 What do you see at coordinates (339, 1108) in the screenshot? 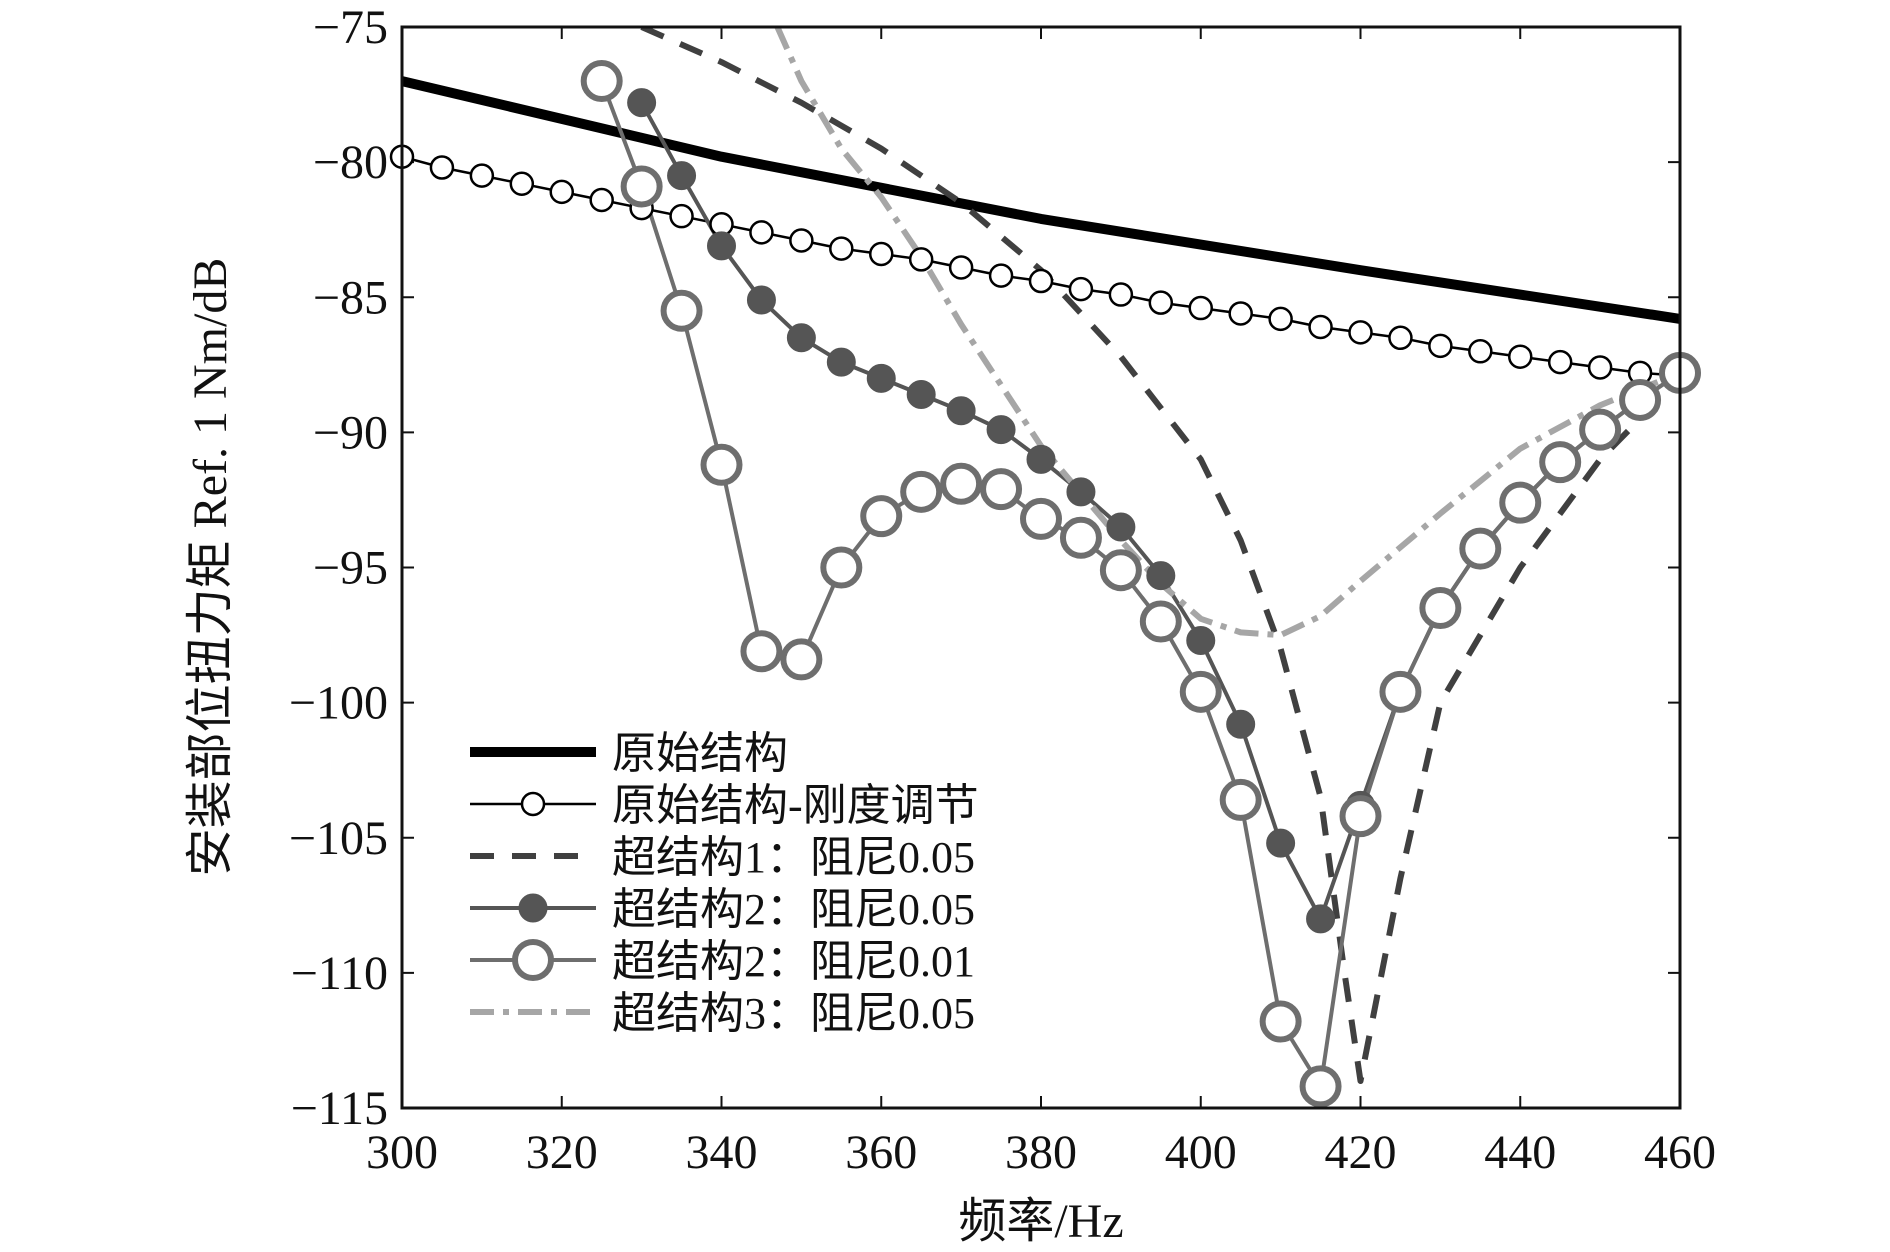
I see `y-tick-label-8: −115` at bounding box center [339, 1108].